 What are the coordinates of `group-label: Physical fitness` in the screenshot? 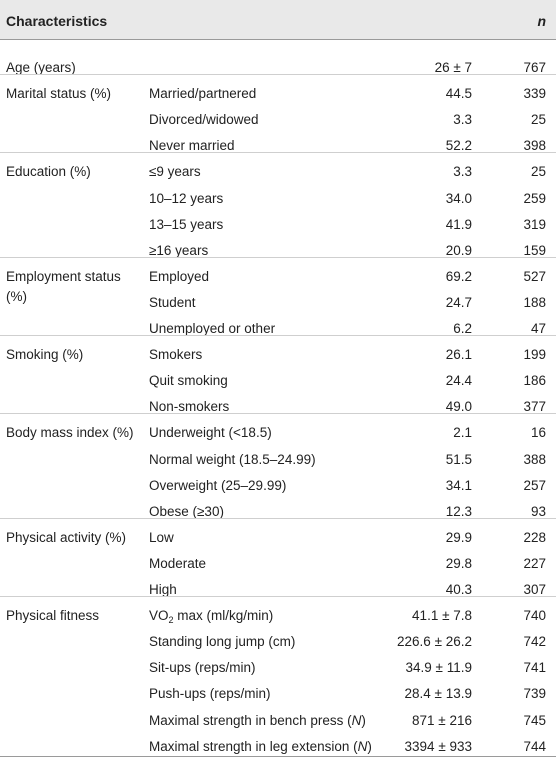 It's located at (53, 616).